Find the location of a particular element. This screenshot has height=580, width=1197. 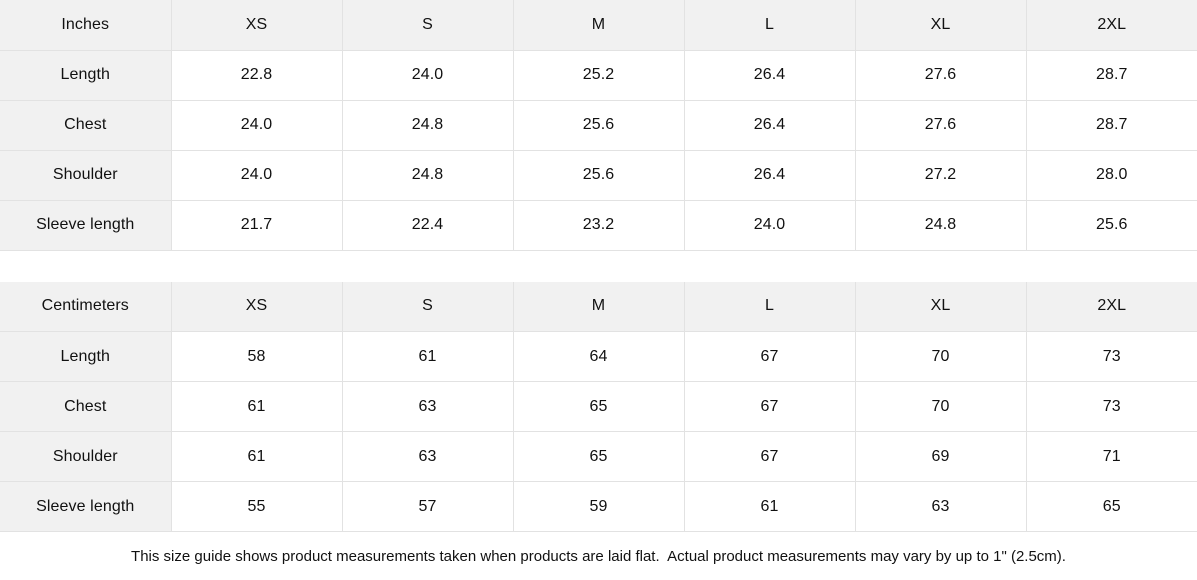

unit-header-cell: Inches is located at coordinates (86, 25).